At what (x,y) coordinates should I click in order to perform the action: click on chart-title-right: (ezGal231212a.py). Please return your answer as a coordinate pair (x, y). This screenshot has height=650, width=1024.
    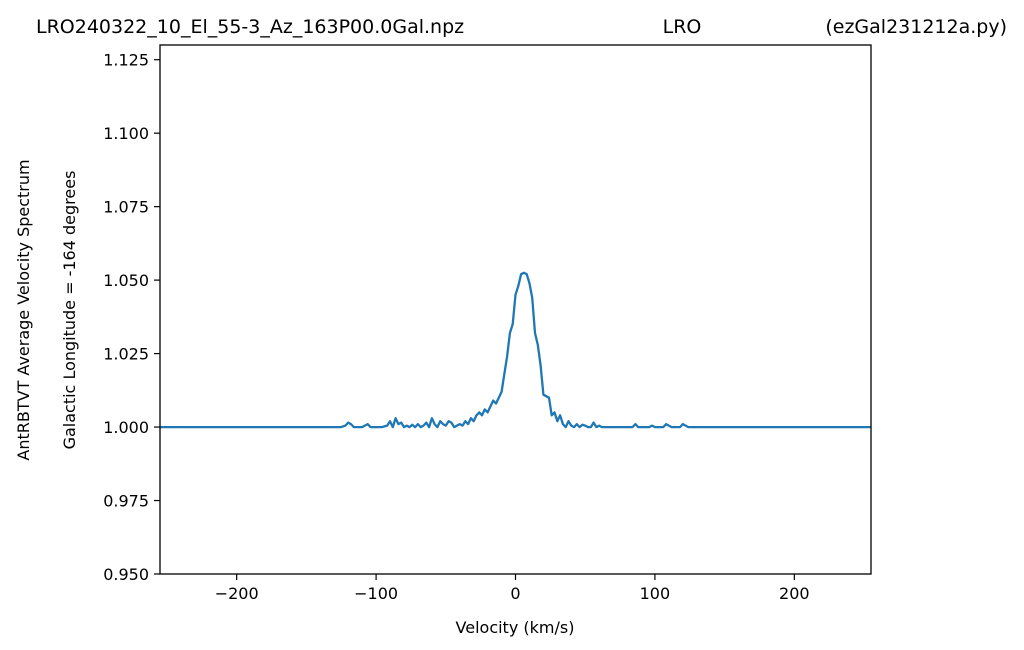
    Looking at the image, I should click on (916, 27).